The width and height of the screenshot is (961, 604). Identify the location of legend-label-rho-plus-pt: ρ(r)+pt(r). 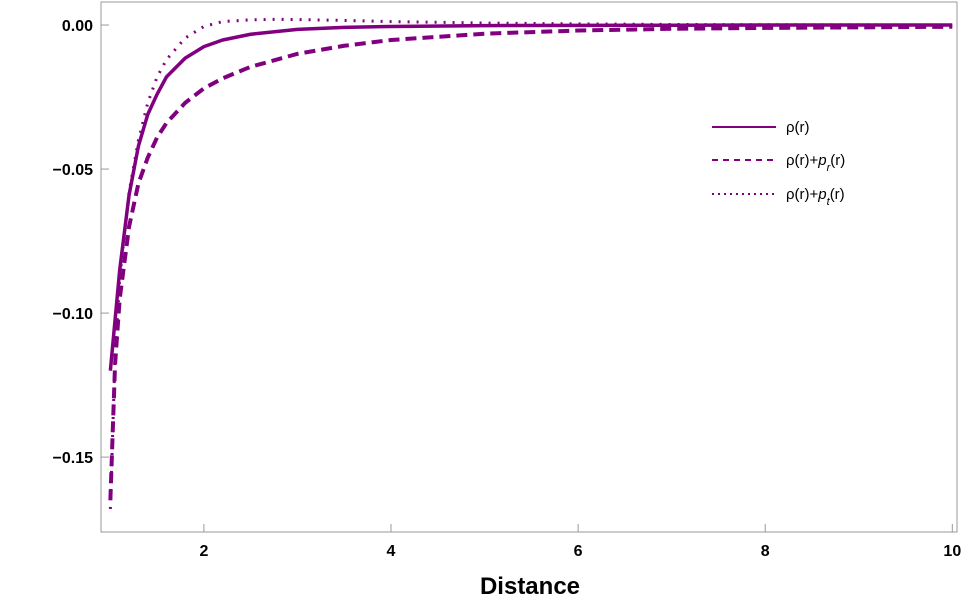
(815, 197).